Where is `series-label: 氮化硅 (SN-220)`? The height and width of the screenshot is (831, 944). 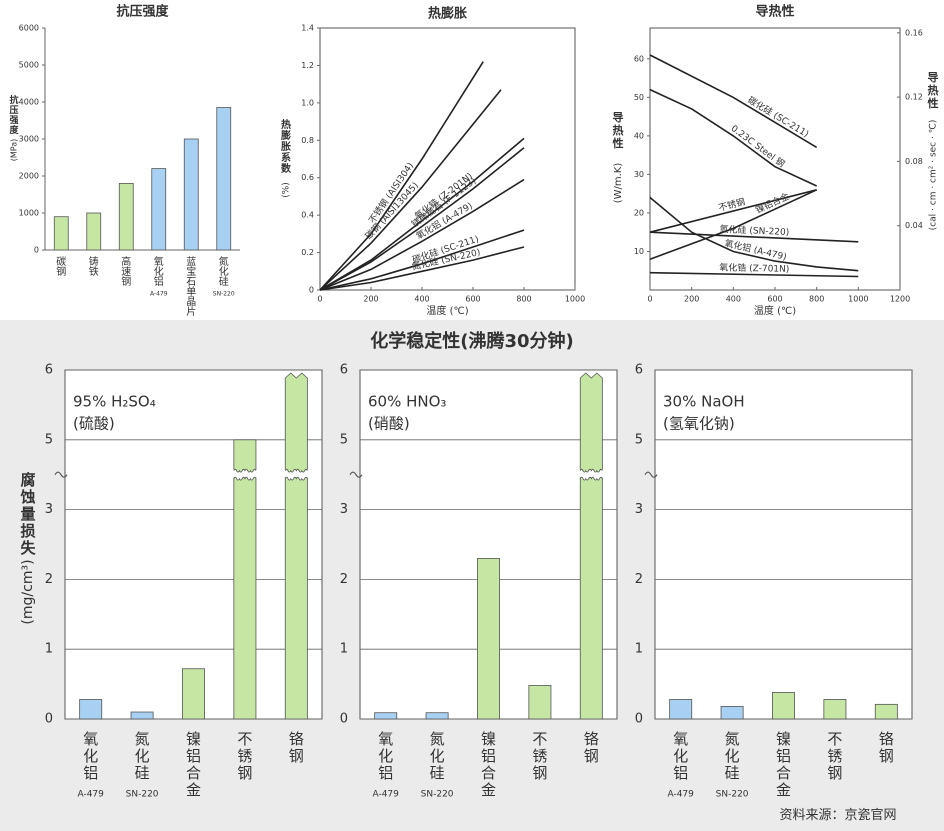
series-label: 氮化硅 (SN-220) is located at coordinates (754, 230).